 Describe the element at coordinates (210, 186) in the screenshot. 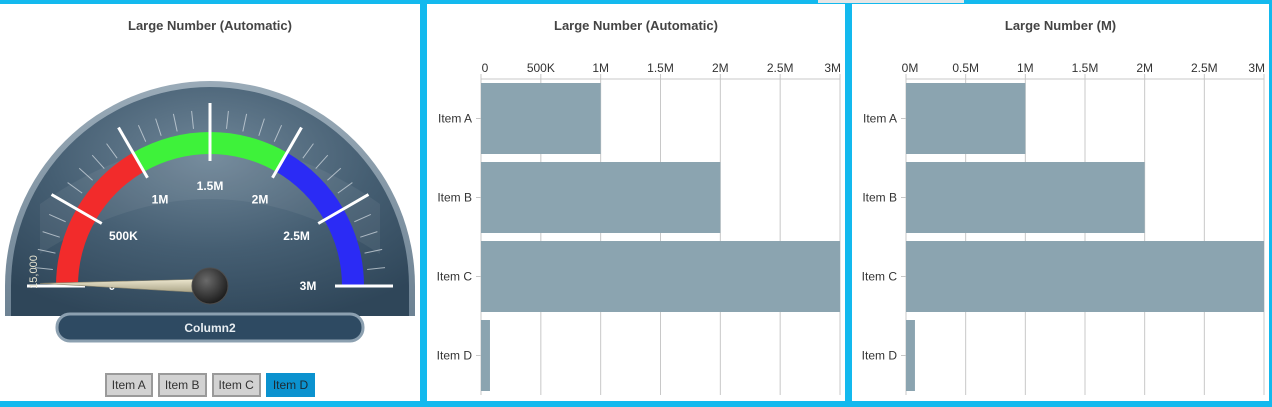

I see `gauge-tick-label: 1.5M` at that location.